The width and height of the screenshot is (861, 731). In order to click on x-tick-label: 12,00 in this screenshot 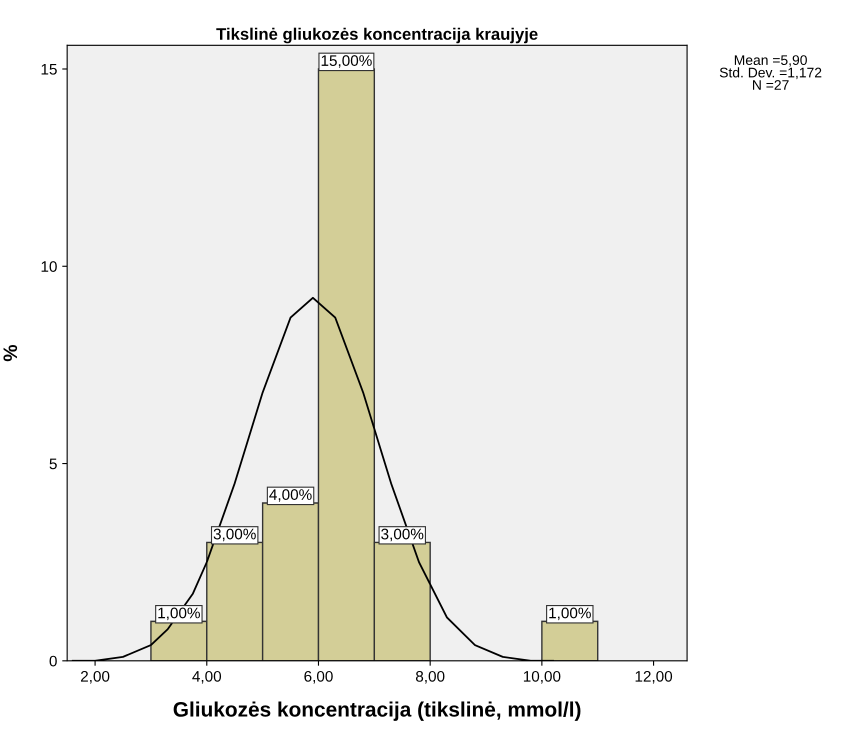, I will do `click(654, 677)`.